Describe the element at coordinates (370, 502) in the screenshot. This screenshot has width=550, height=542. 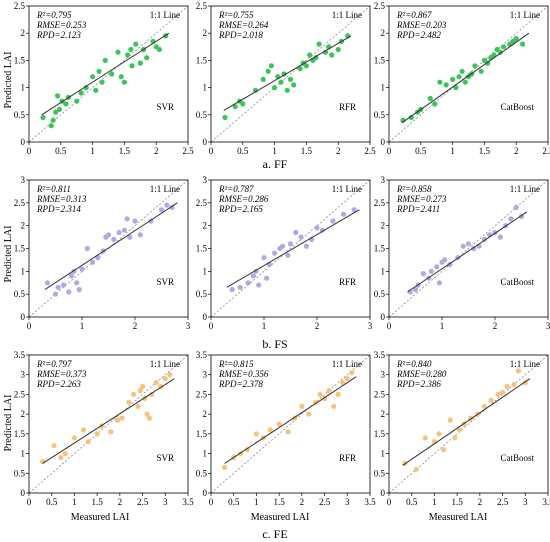
I see `x-tick-label: 3.5` at that location.